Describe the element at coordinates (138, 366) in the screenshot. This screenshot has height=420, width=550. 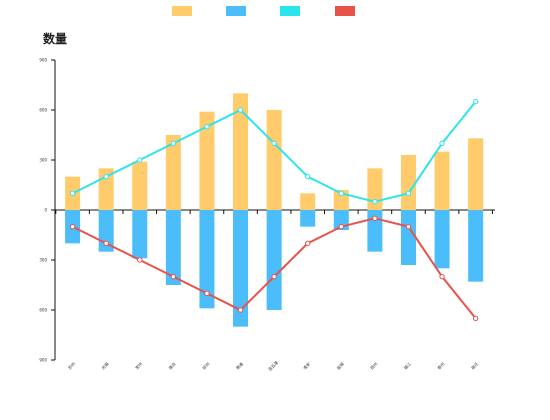
I see `x-tick-label: 常州` at that location.